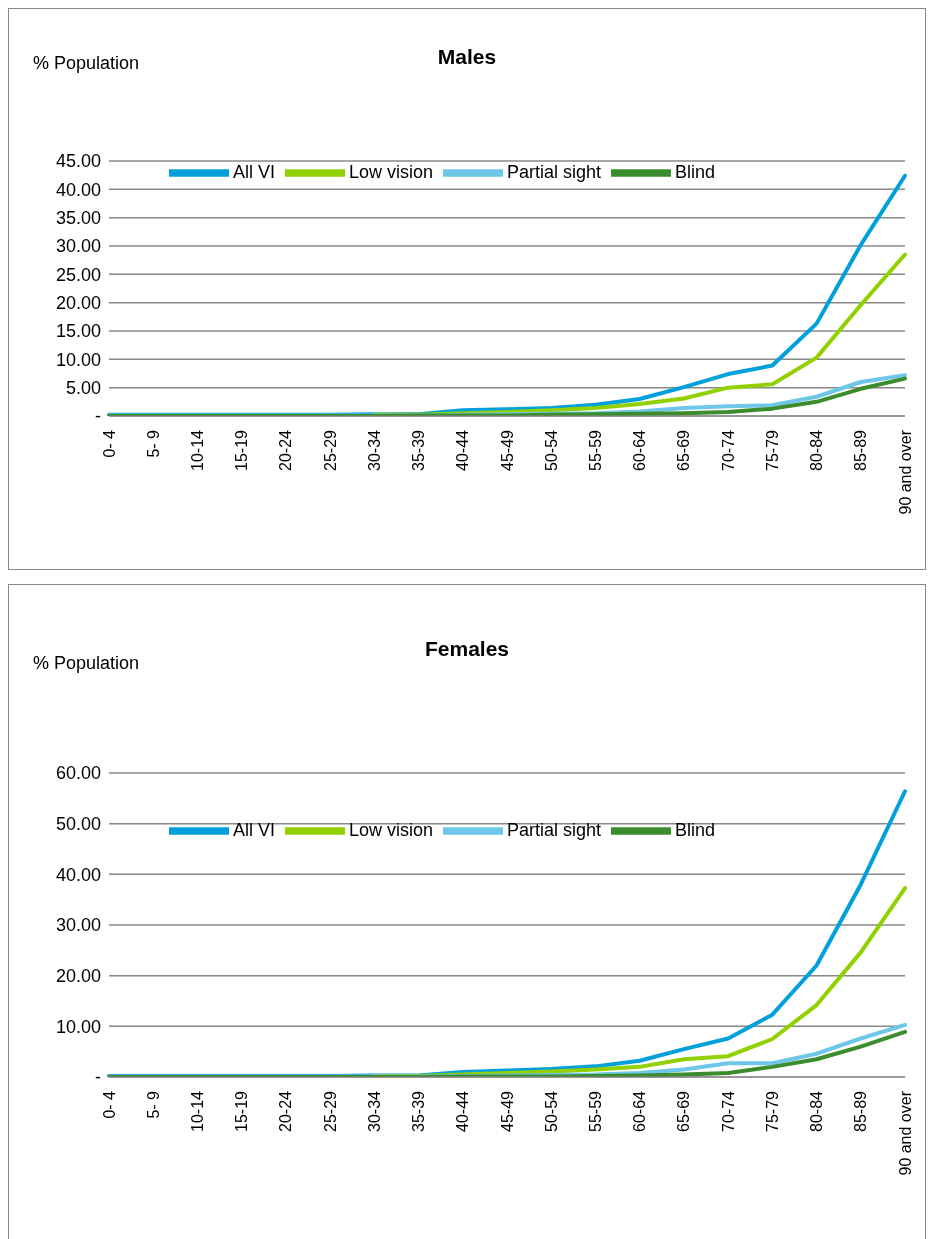 The width and height of the screenshot is (933, 1239). Describe the element at coordinates (78, 274) in the screenshot. I see `y-tick-label: 25.00` at that location.